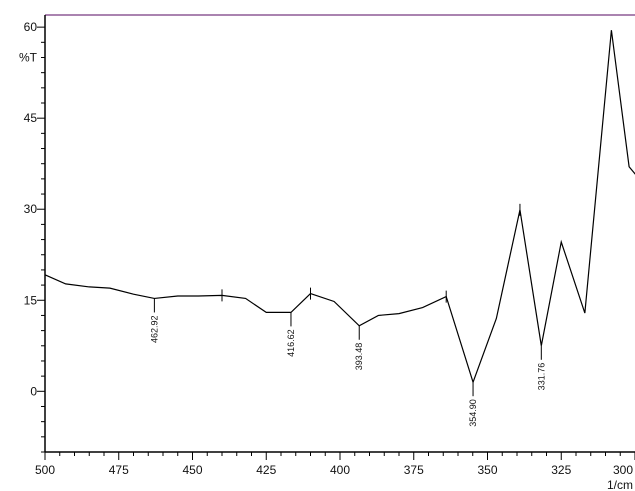 The width and height of the screenshot is (635, 491). What do you see at coordinates (154, 329) in the screenshot?
I see `peak-label: 462.92` at bounding box center [154, 329].